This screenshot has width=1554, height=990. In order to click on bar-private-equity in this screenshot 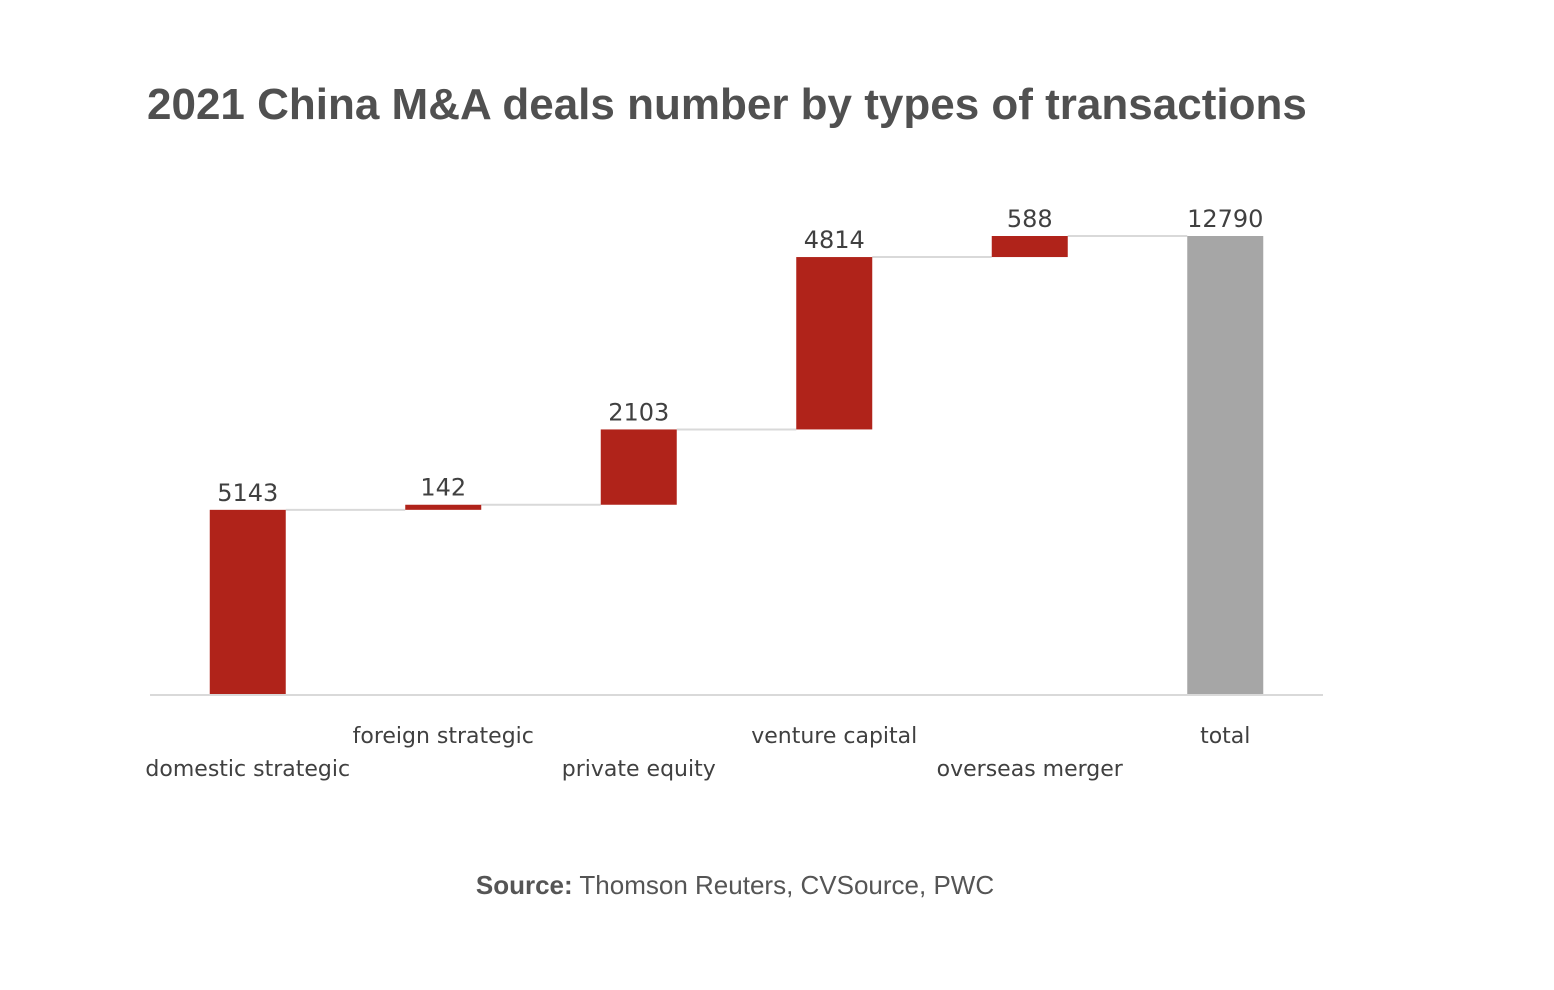, I will do `click(638, 467)`.